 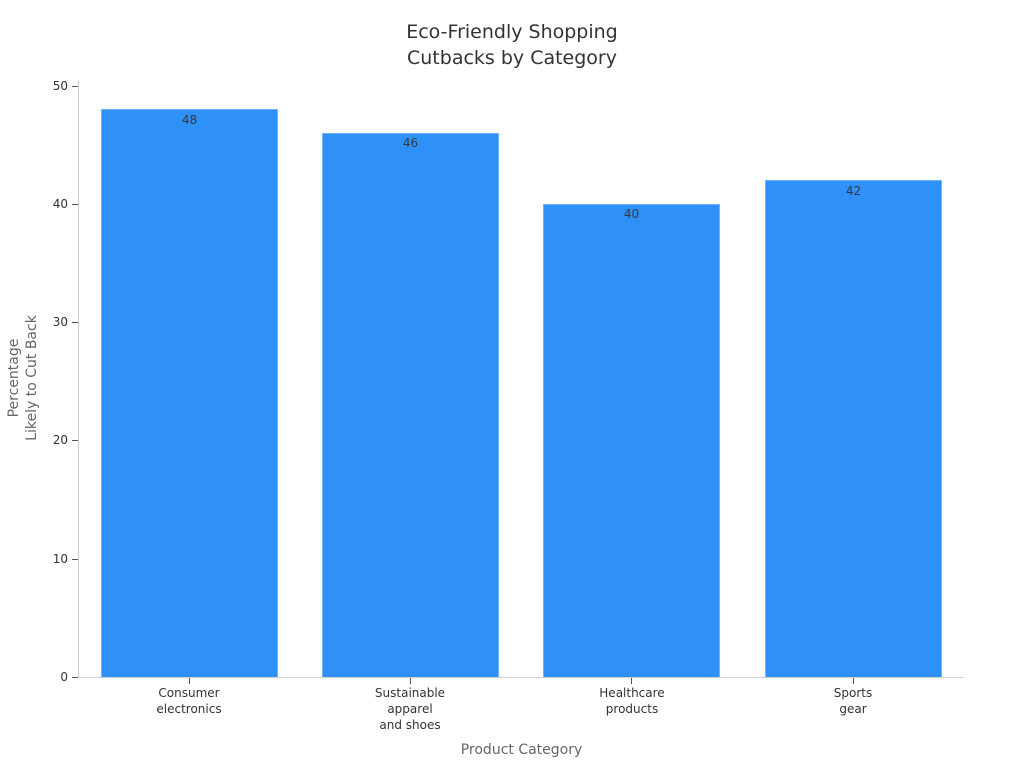 I want to click on y-axis-line, so click(x=78, y=378).